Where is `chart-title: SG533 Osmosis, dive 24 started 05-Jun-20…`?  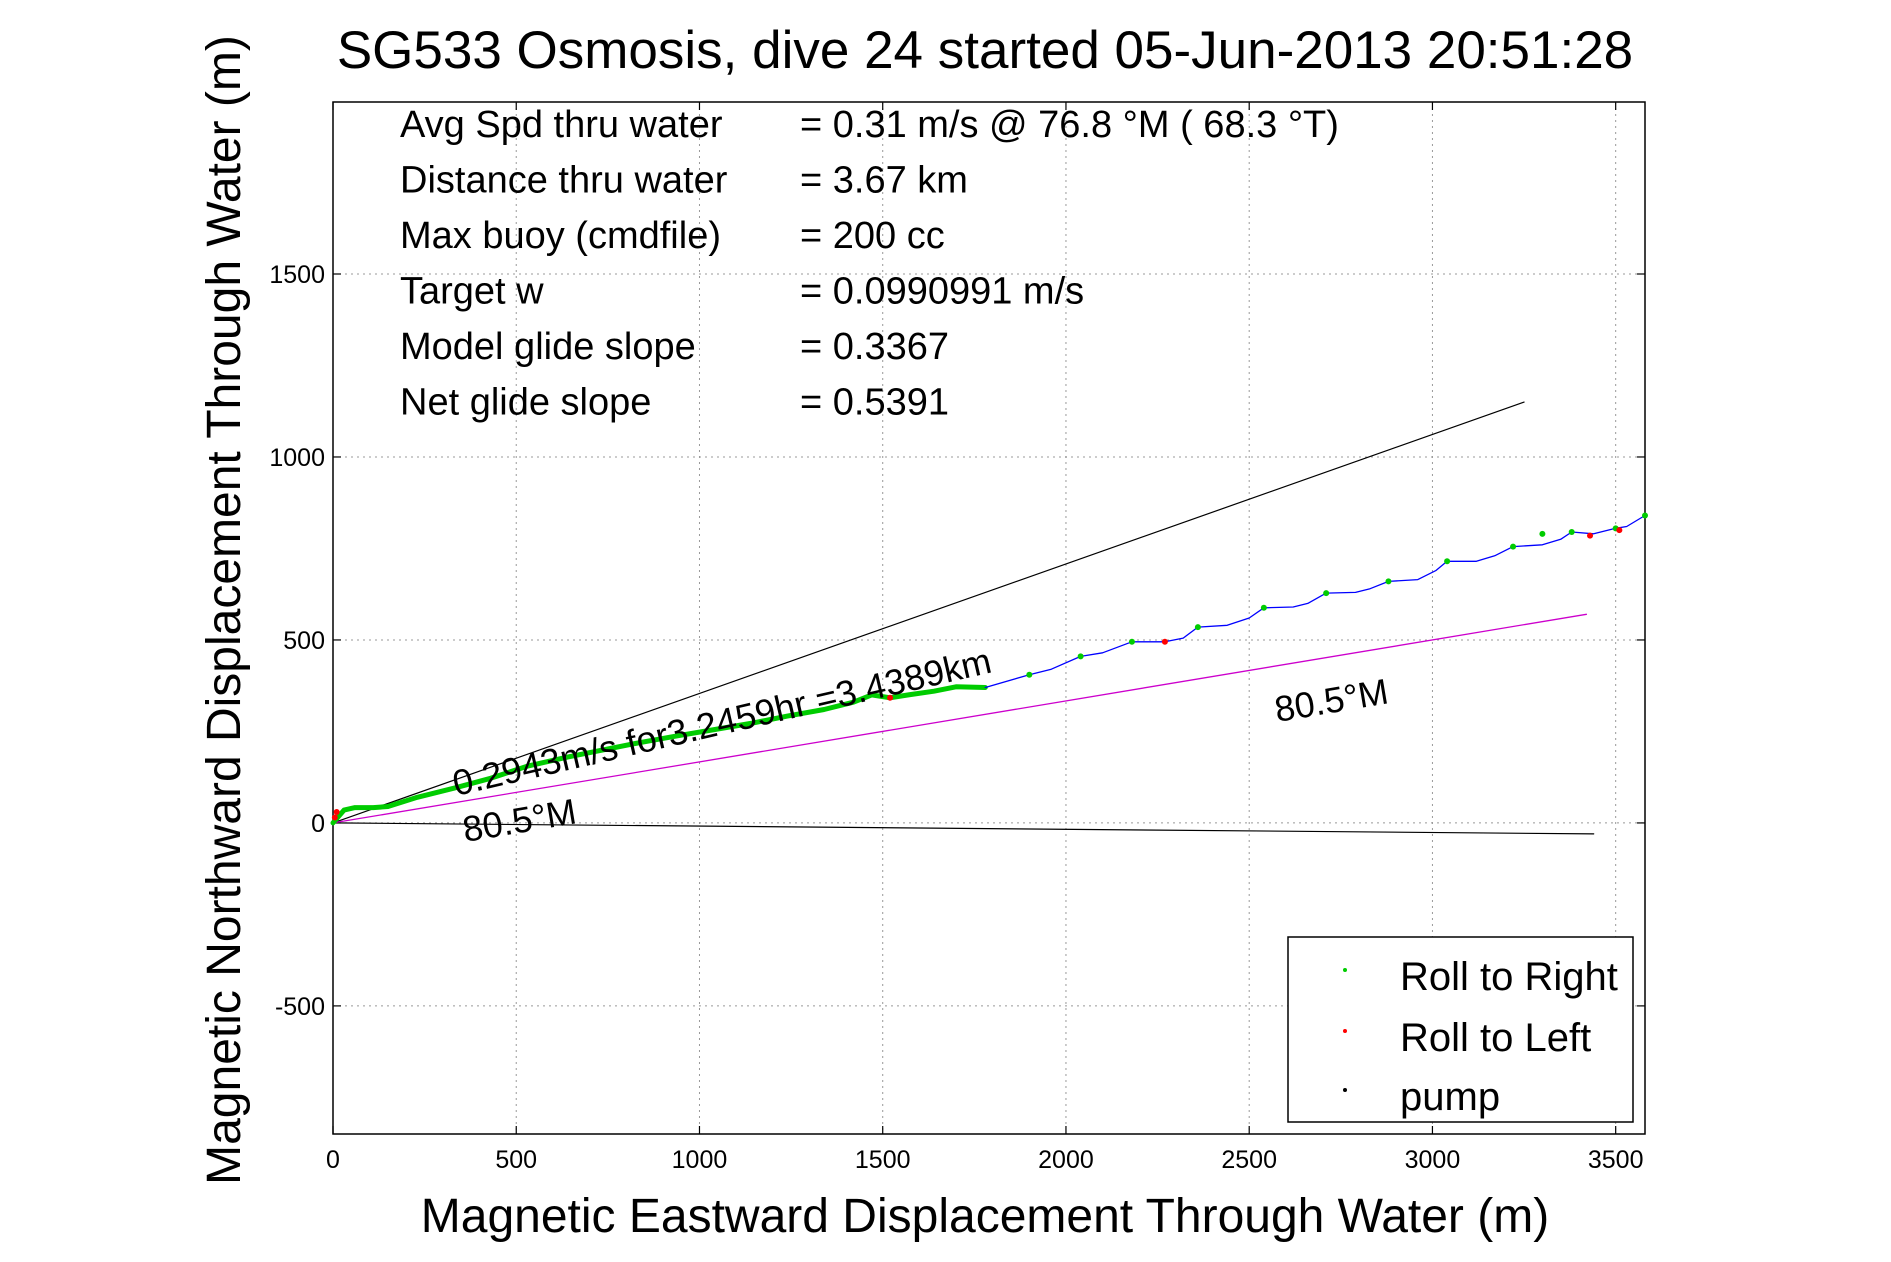
chart-title: SG533 Osmosis, dive 24 started 05-Jun-20… is located at coordinates (985, 50).